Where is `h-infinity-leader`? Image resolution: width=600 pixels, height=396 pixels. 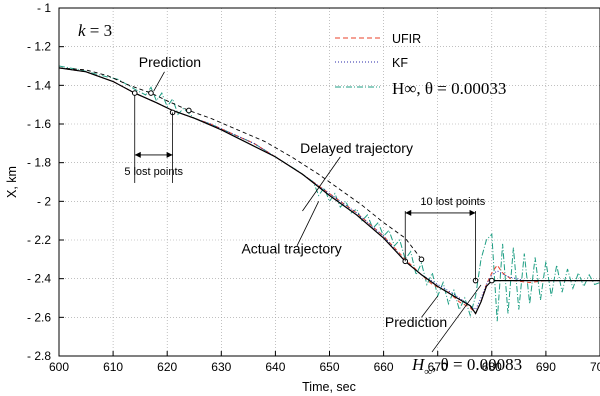
h-infinity-leader is located at coordinates (456, 318).